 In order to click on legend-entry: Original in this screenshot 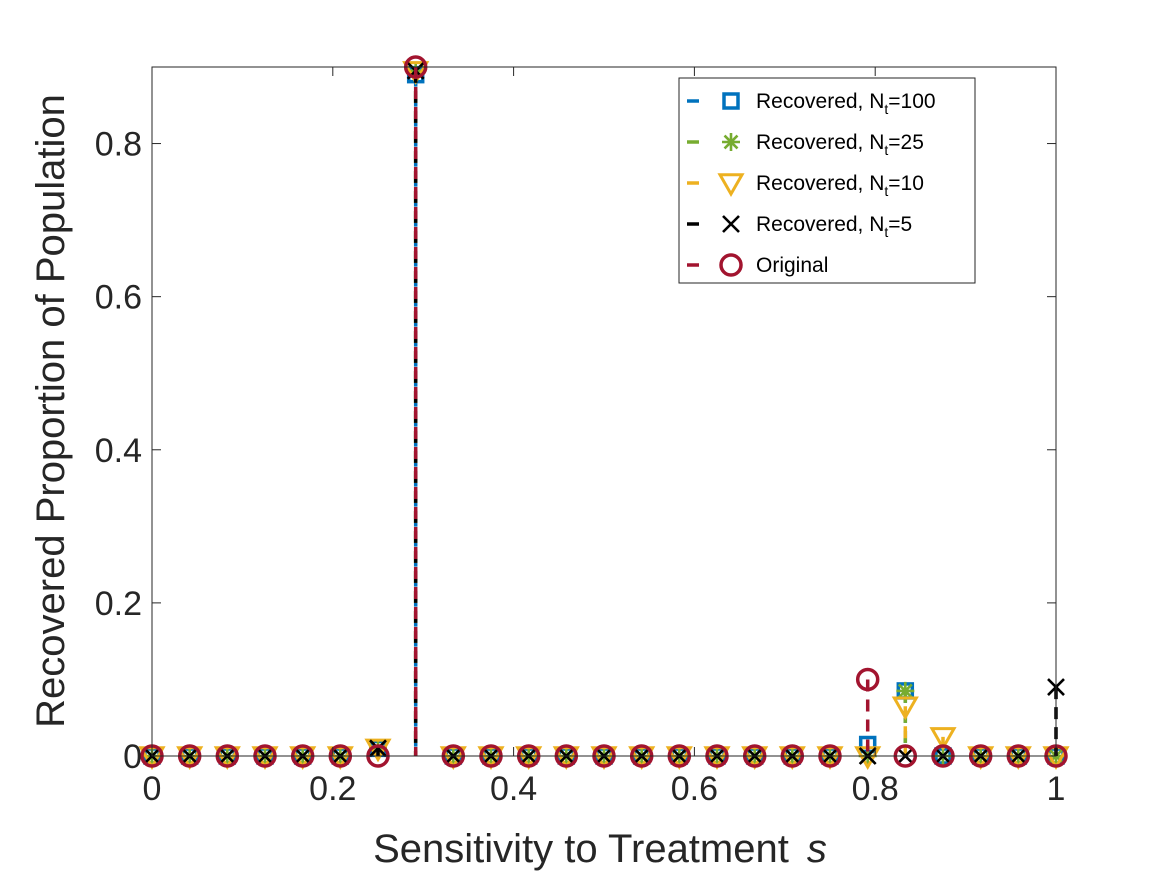, I will do `click(757, 265)`.